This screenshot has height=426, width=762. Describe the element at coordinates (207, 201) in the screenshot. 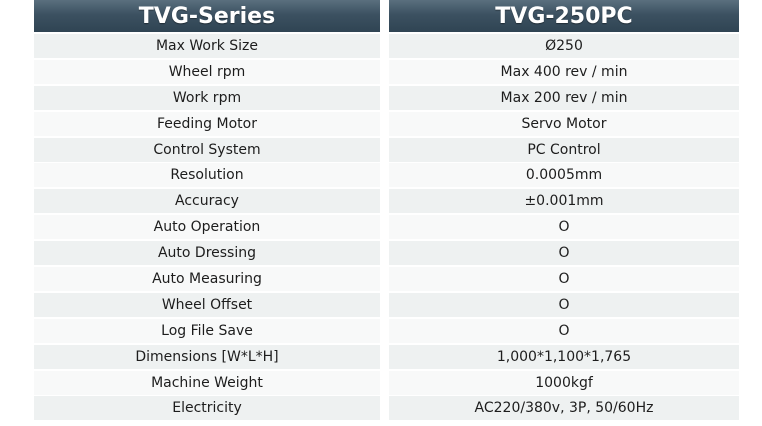

I see `spec-label: Accuracy` at that location.